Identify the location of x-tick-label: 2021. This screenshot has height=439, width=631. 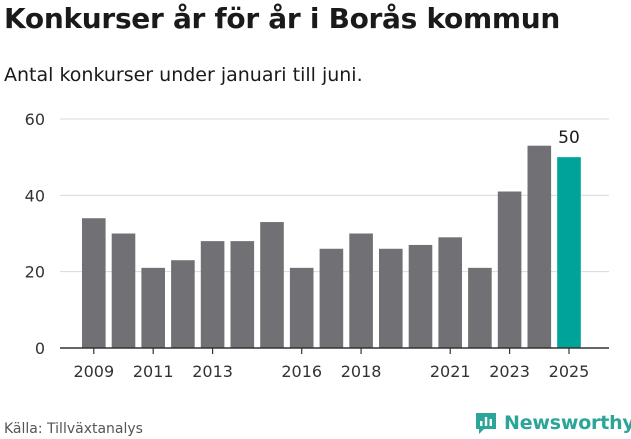
(450, 371).